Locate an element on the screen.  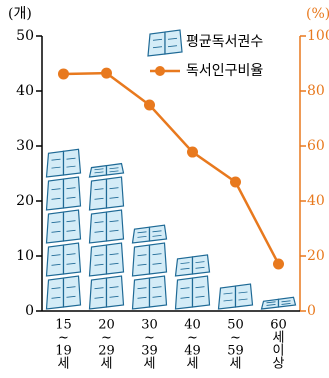
y2-tick-label: 80 is located at coordinates (316, 91).